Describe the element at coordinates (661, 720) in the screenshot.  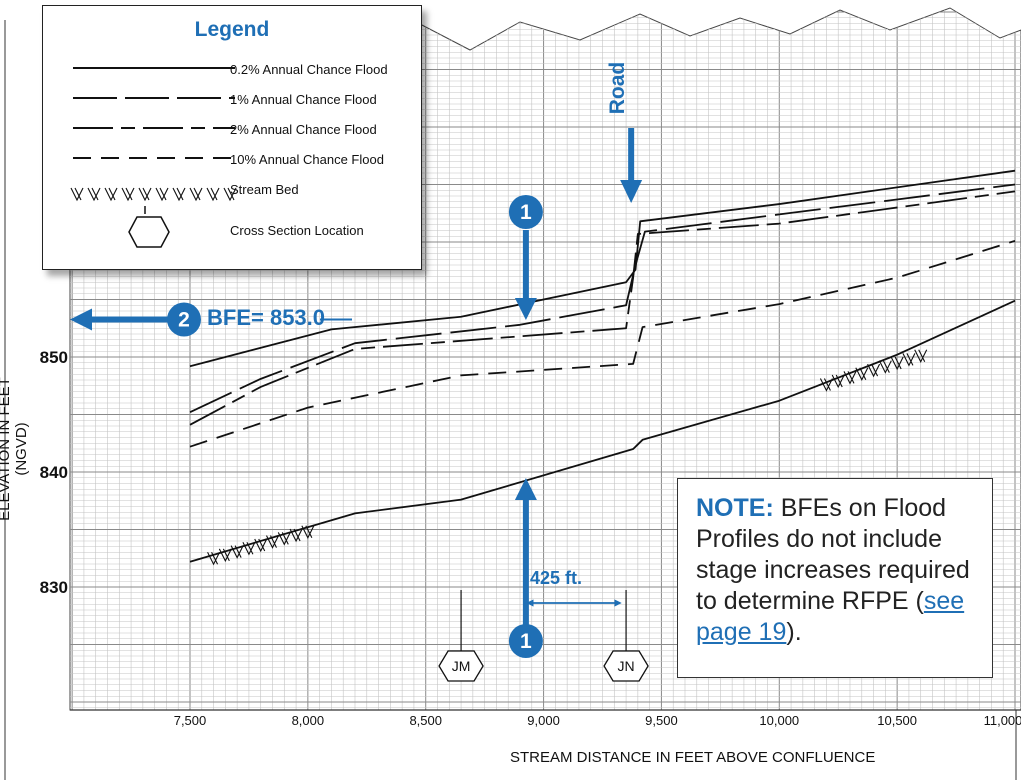
I see `x-tick-label: 9,500` at that location.